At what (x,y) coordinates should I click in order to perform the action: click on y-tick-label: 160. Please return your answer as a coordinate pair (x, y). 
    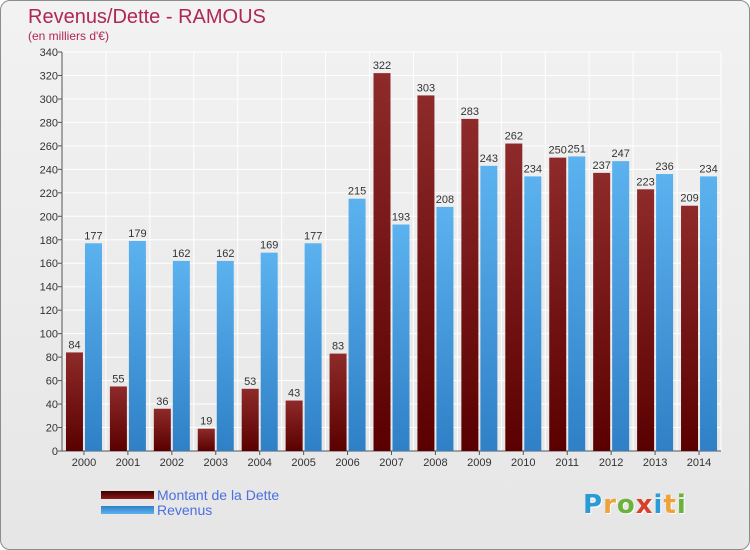
    Looking at the image, I should click on (49, 264).